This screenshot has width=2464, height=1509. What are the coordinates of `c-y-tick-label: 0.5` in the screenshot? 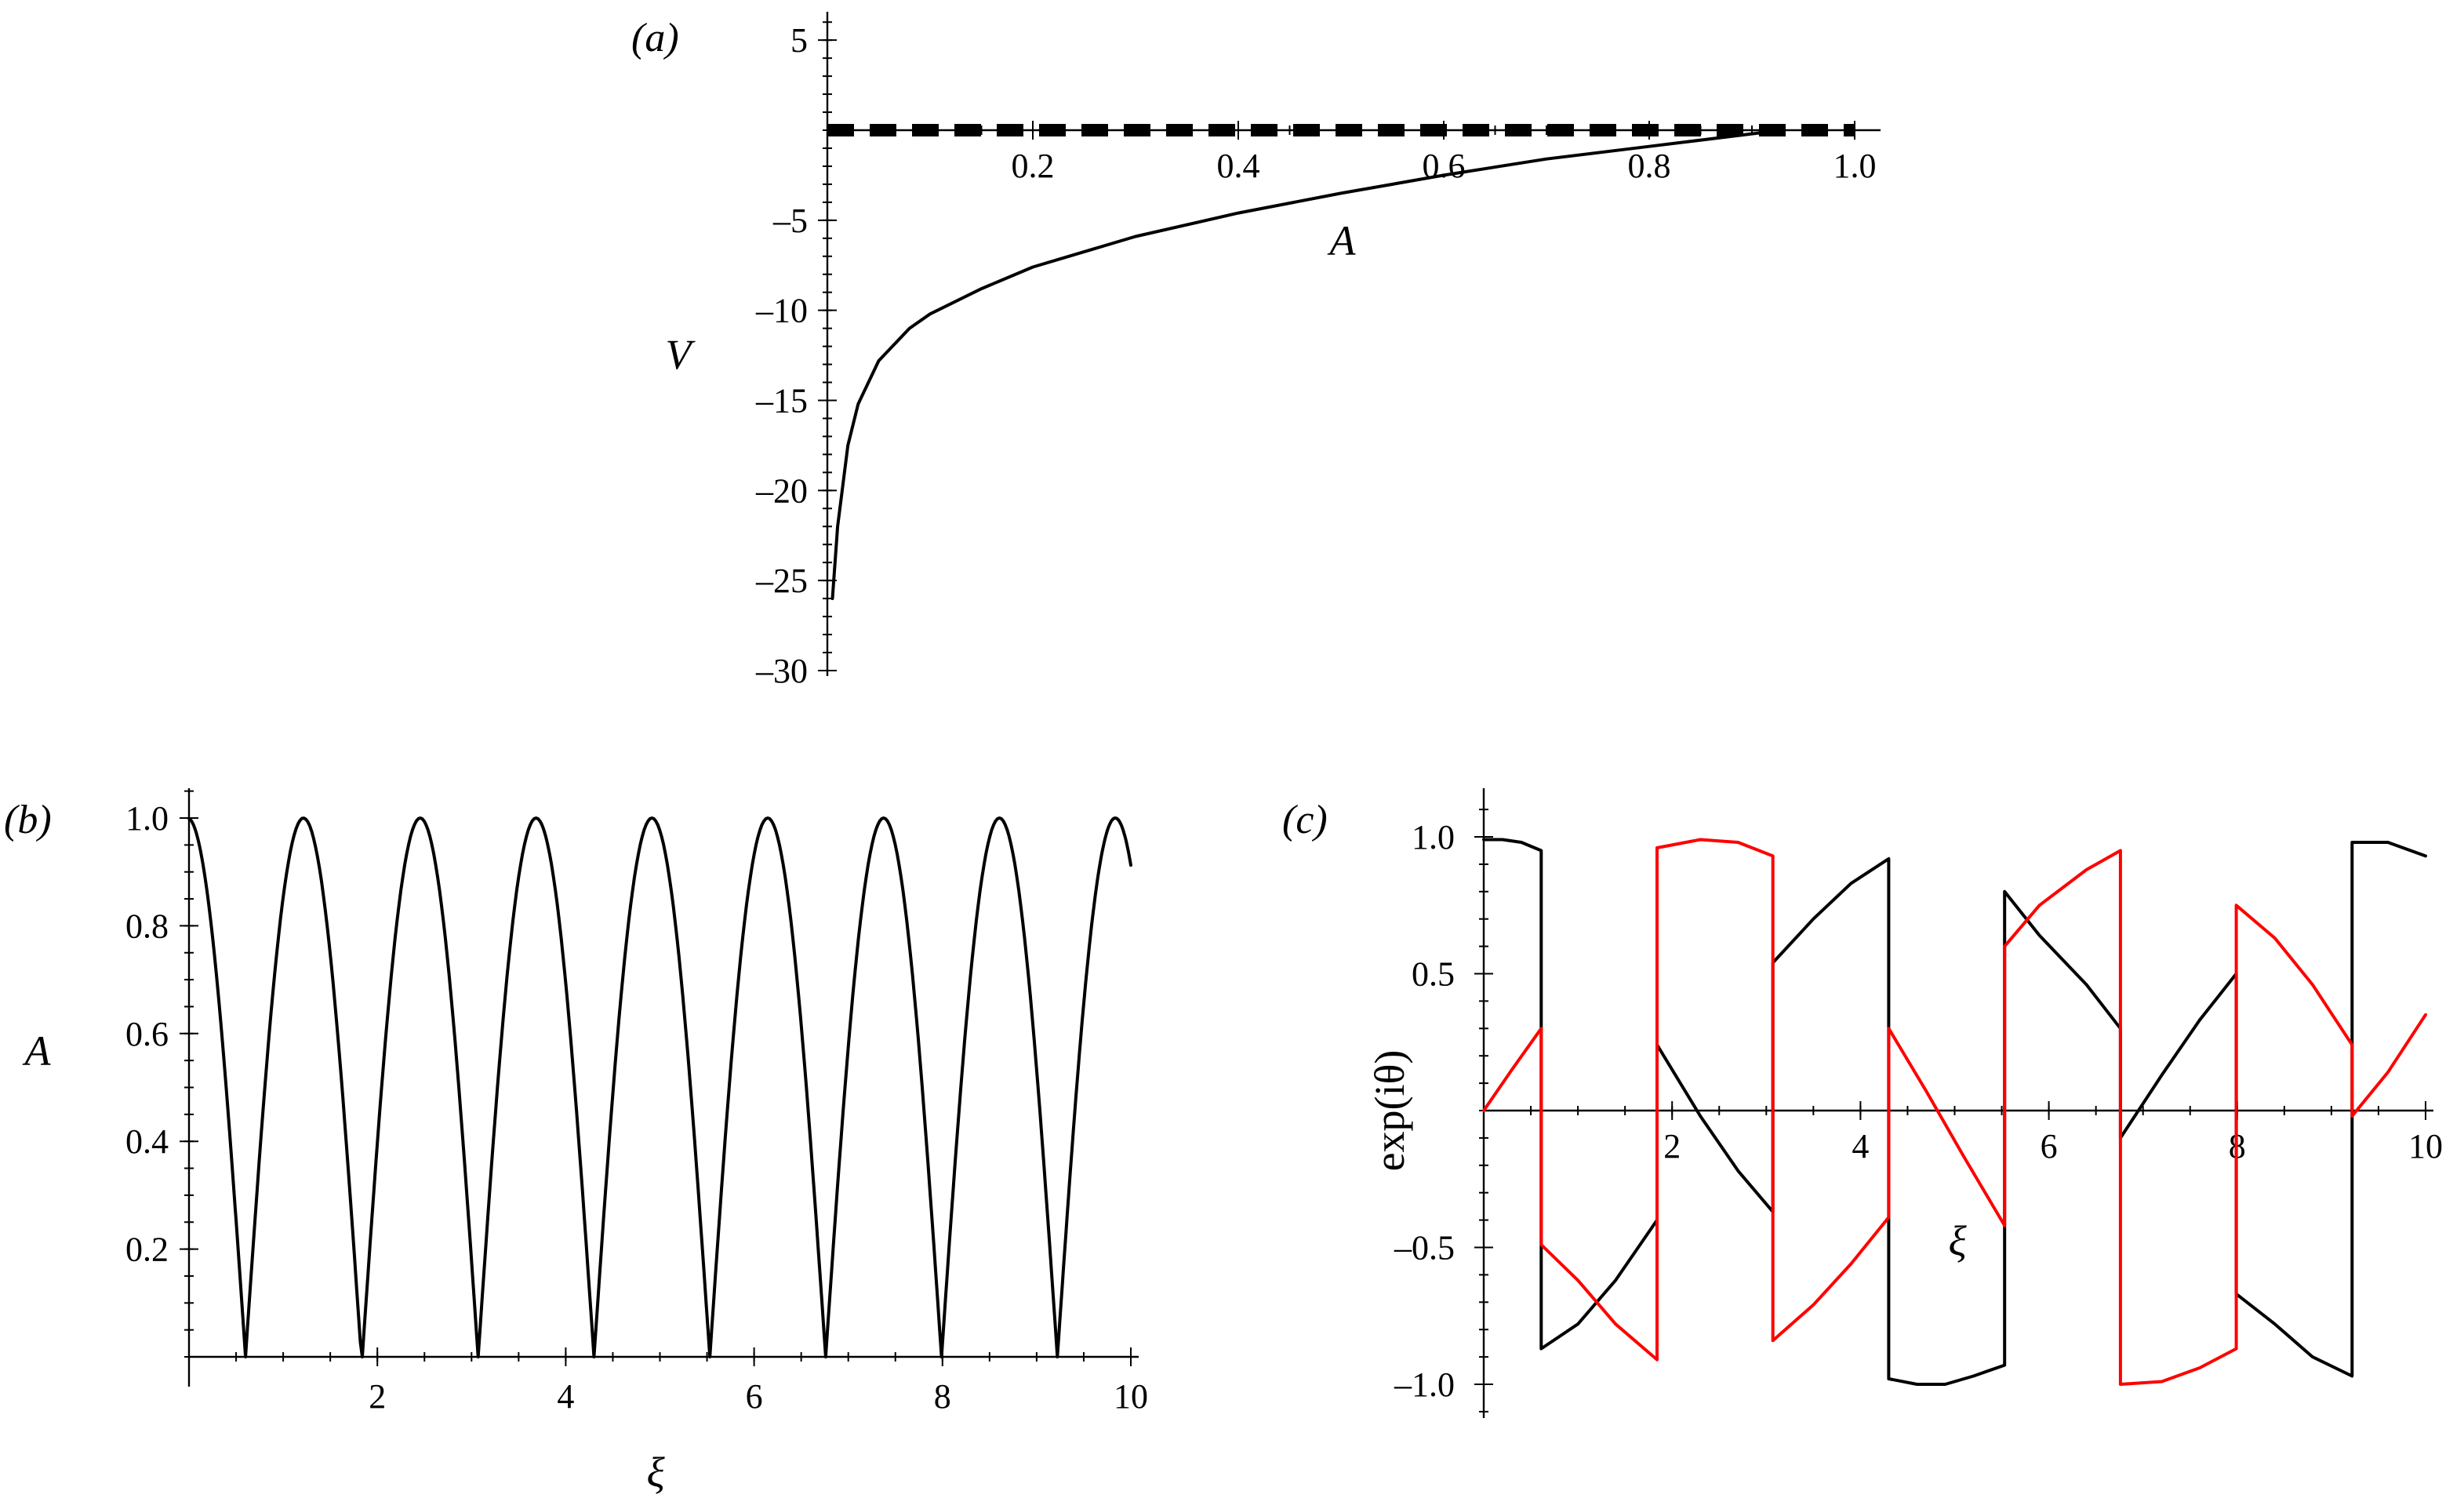 It's located at (1433, 974).